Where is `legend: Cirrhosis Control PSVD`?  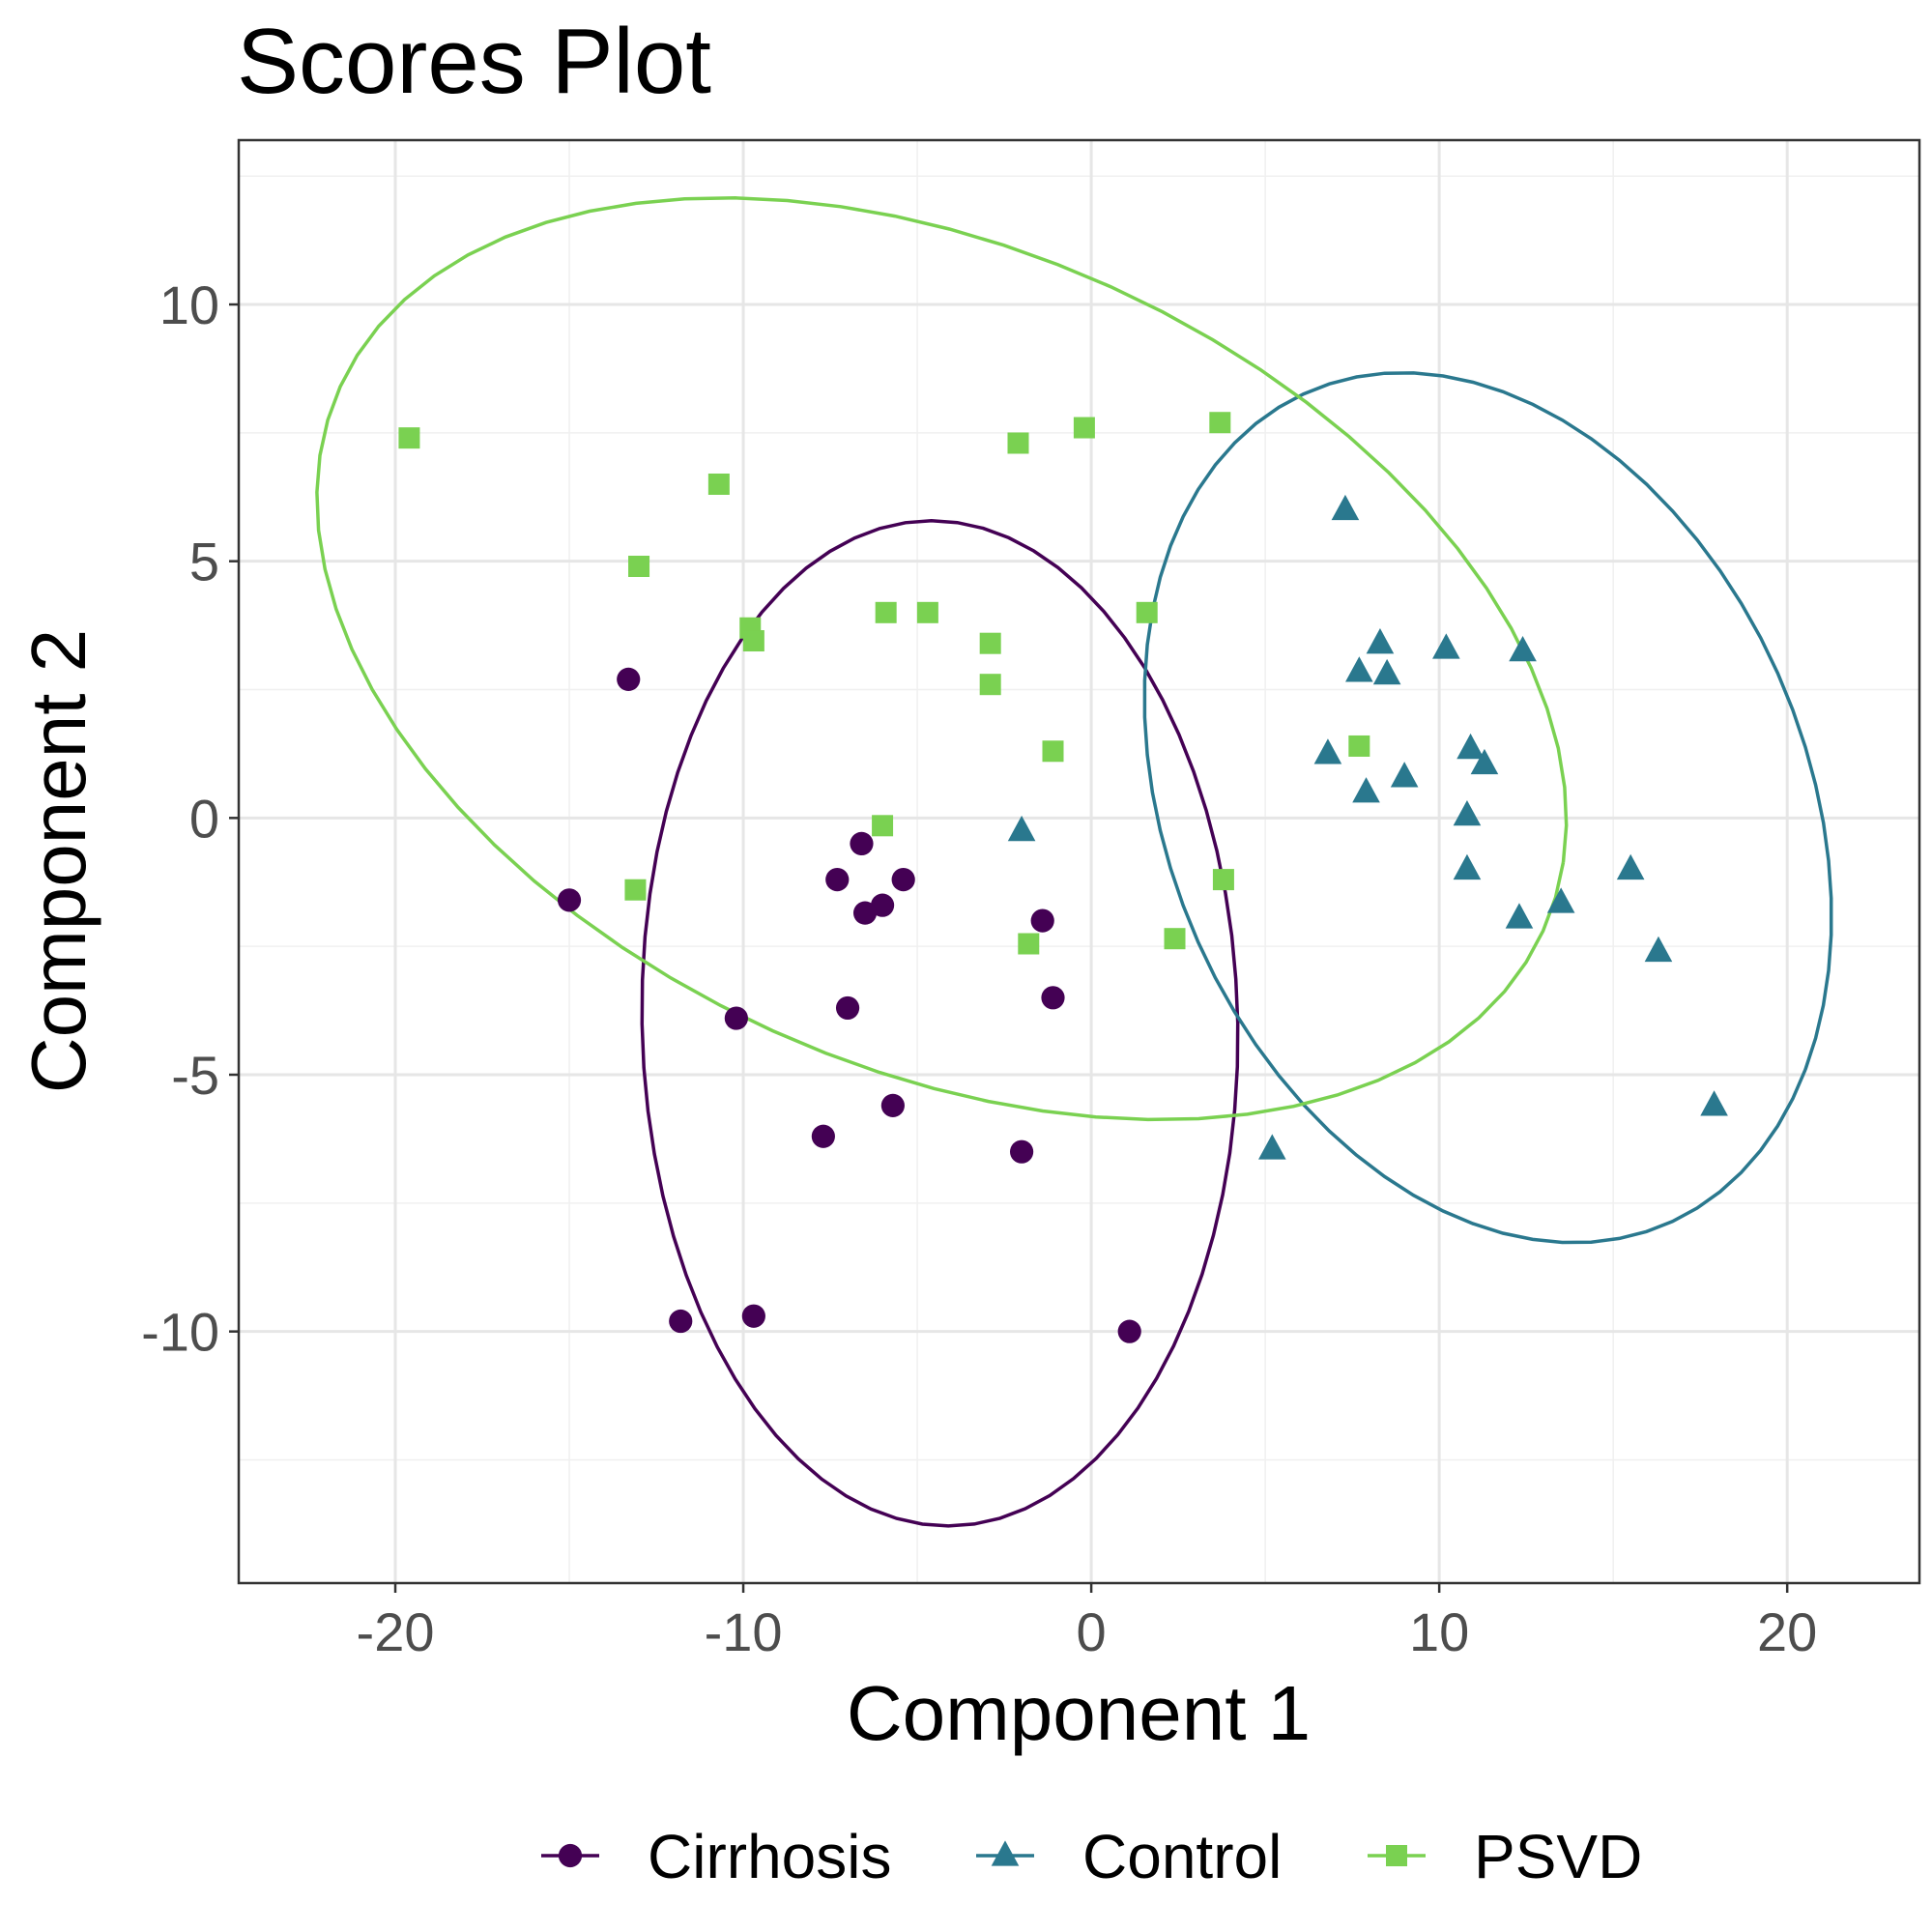 legend: Cirrhosis Control PSVD is located at coordinates (1091, 1856).